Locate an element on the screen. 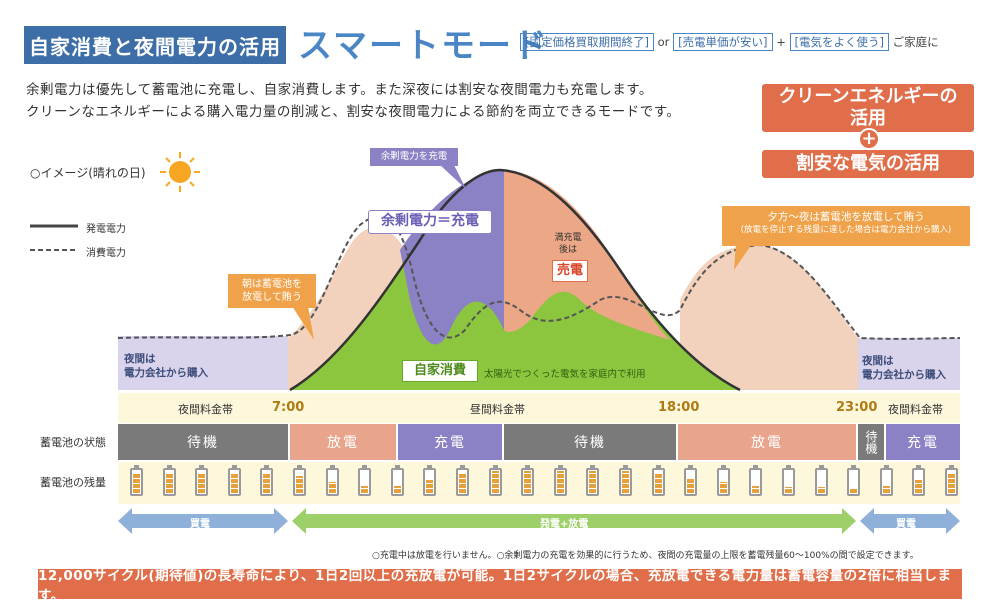  condition-tag-2: [売電単価が安い] is located at coordinates (723, 42).